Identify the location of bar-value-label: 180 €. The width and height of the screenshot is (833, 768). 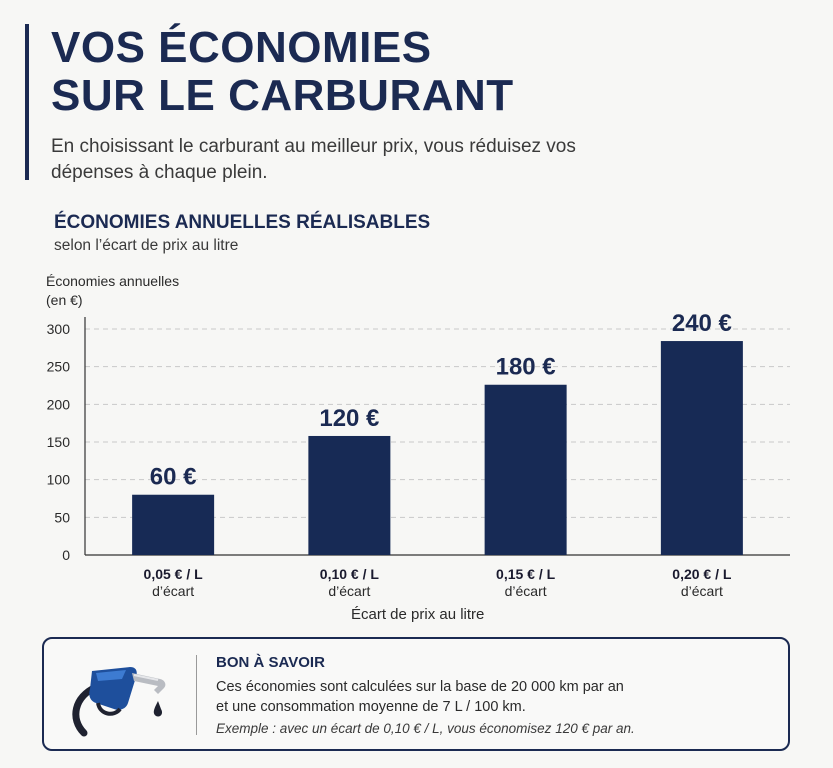
(526, 367).